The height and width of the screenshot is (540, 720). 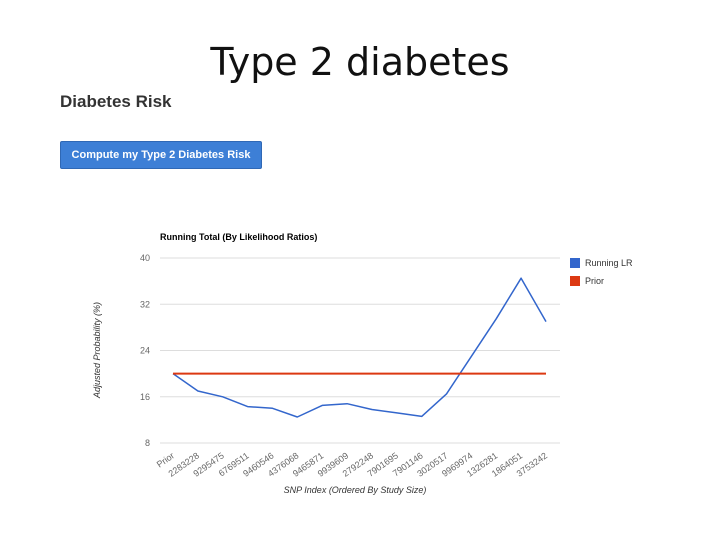 What do you see at coordinates (147, 443) in the screenshot?
I see `y-tick-label: 8` at bounding box center [147, 443].